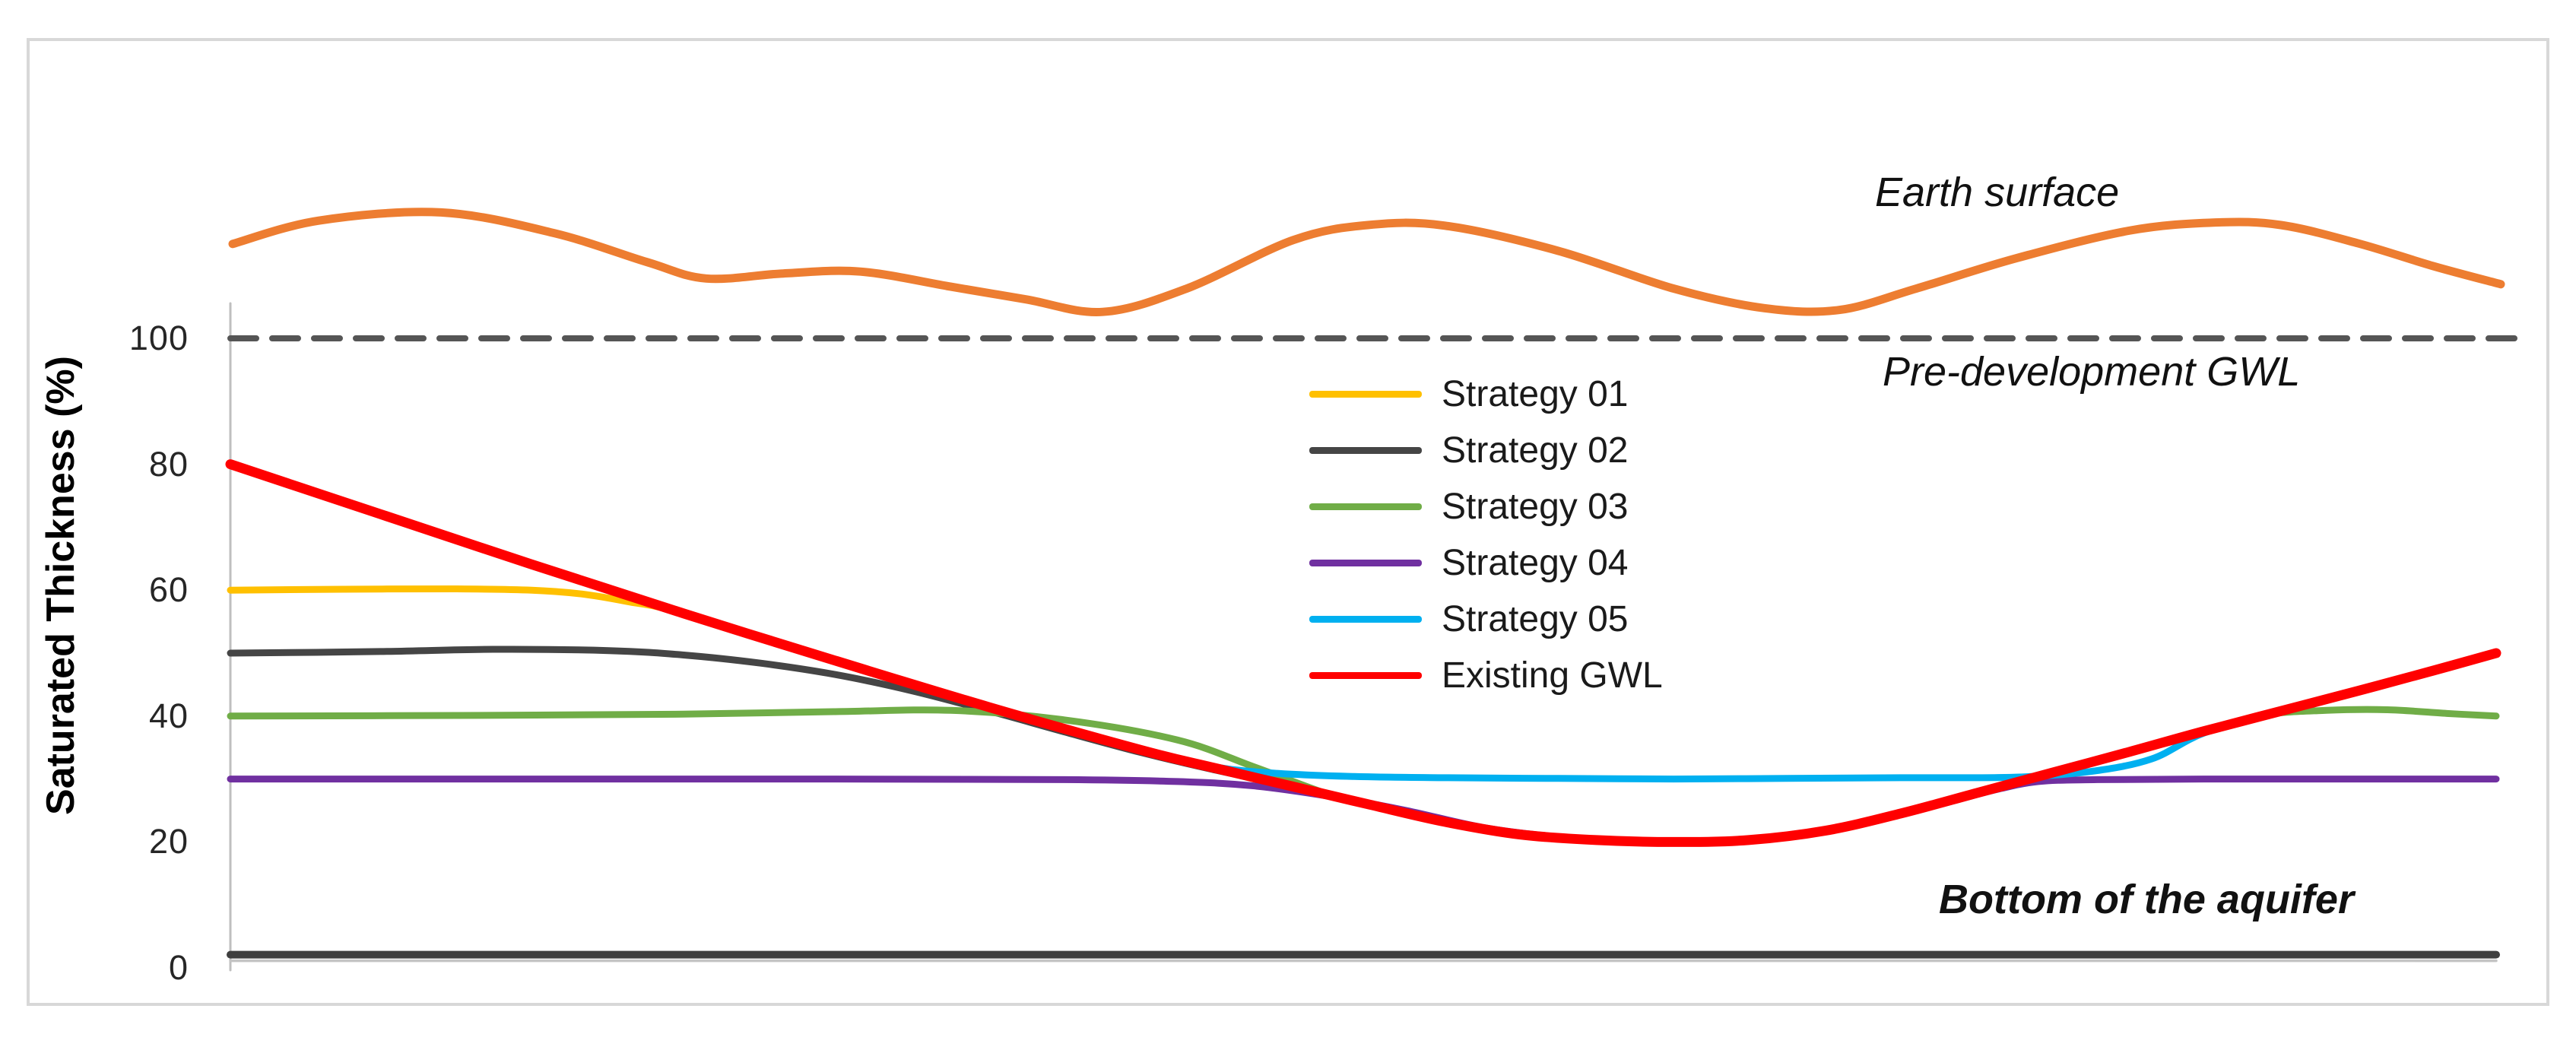 The height and width of the screenshot is (1050, 2576). Describe the element at coordinates (1536, 506) in the screenshot. I see `legend-label: Strategy 03` at that location.